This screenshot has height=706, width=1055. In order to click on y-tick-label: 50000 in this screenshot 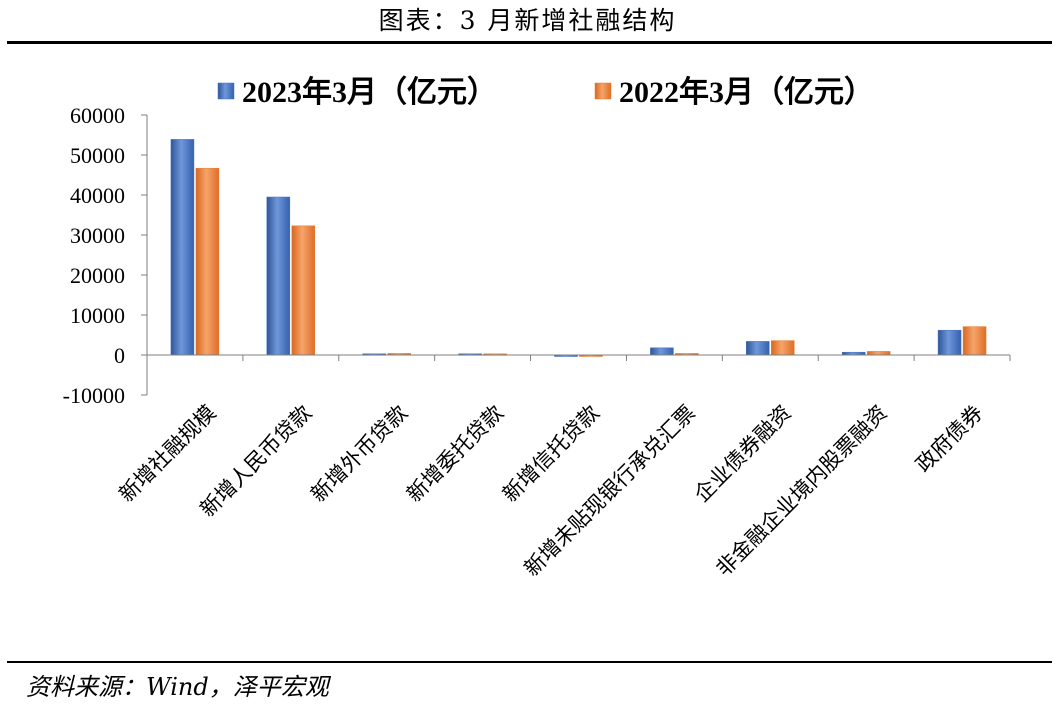, I will do `click(97, 155)`.